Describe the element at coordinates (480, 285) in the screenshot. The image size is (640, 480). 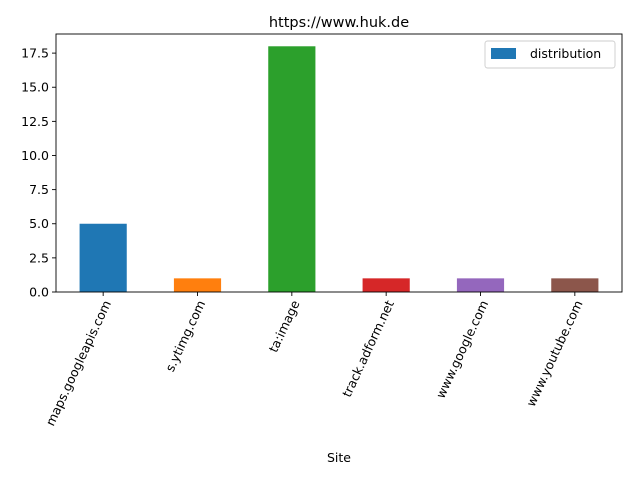
I see `bar-www-google-com` at that location.